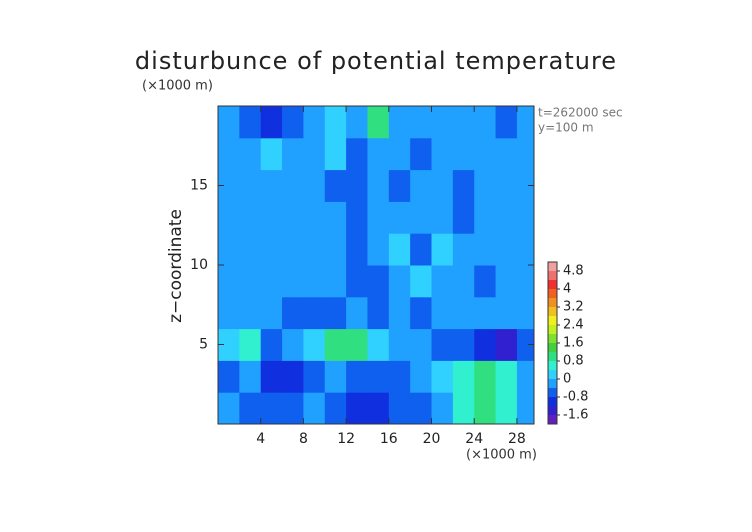  Describe the element at coordinates (260, 439) in the screenshot. I see `x-tick-label: 4` at that location.